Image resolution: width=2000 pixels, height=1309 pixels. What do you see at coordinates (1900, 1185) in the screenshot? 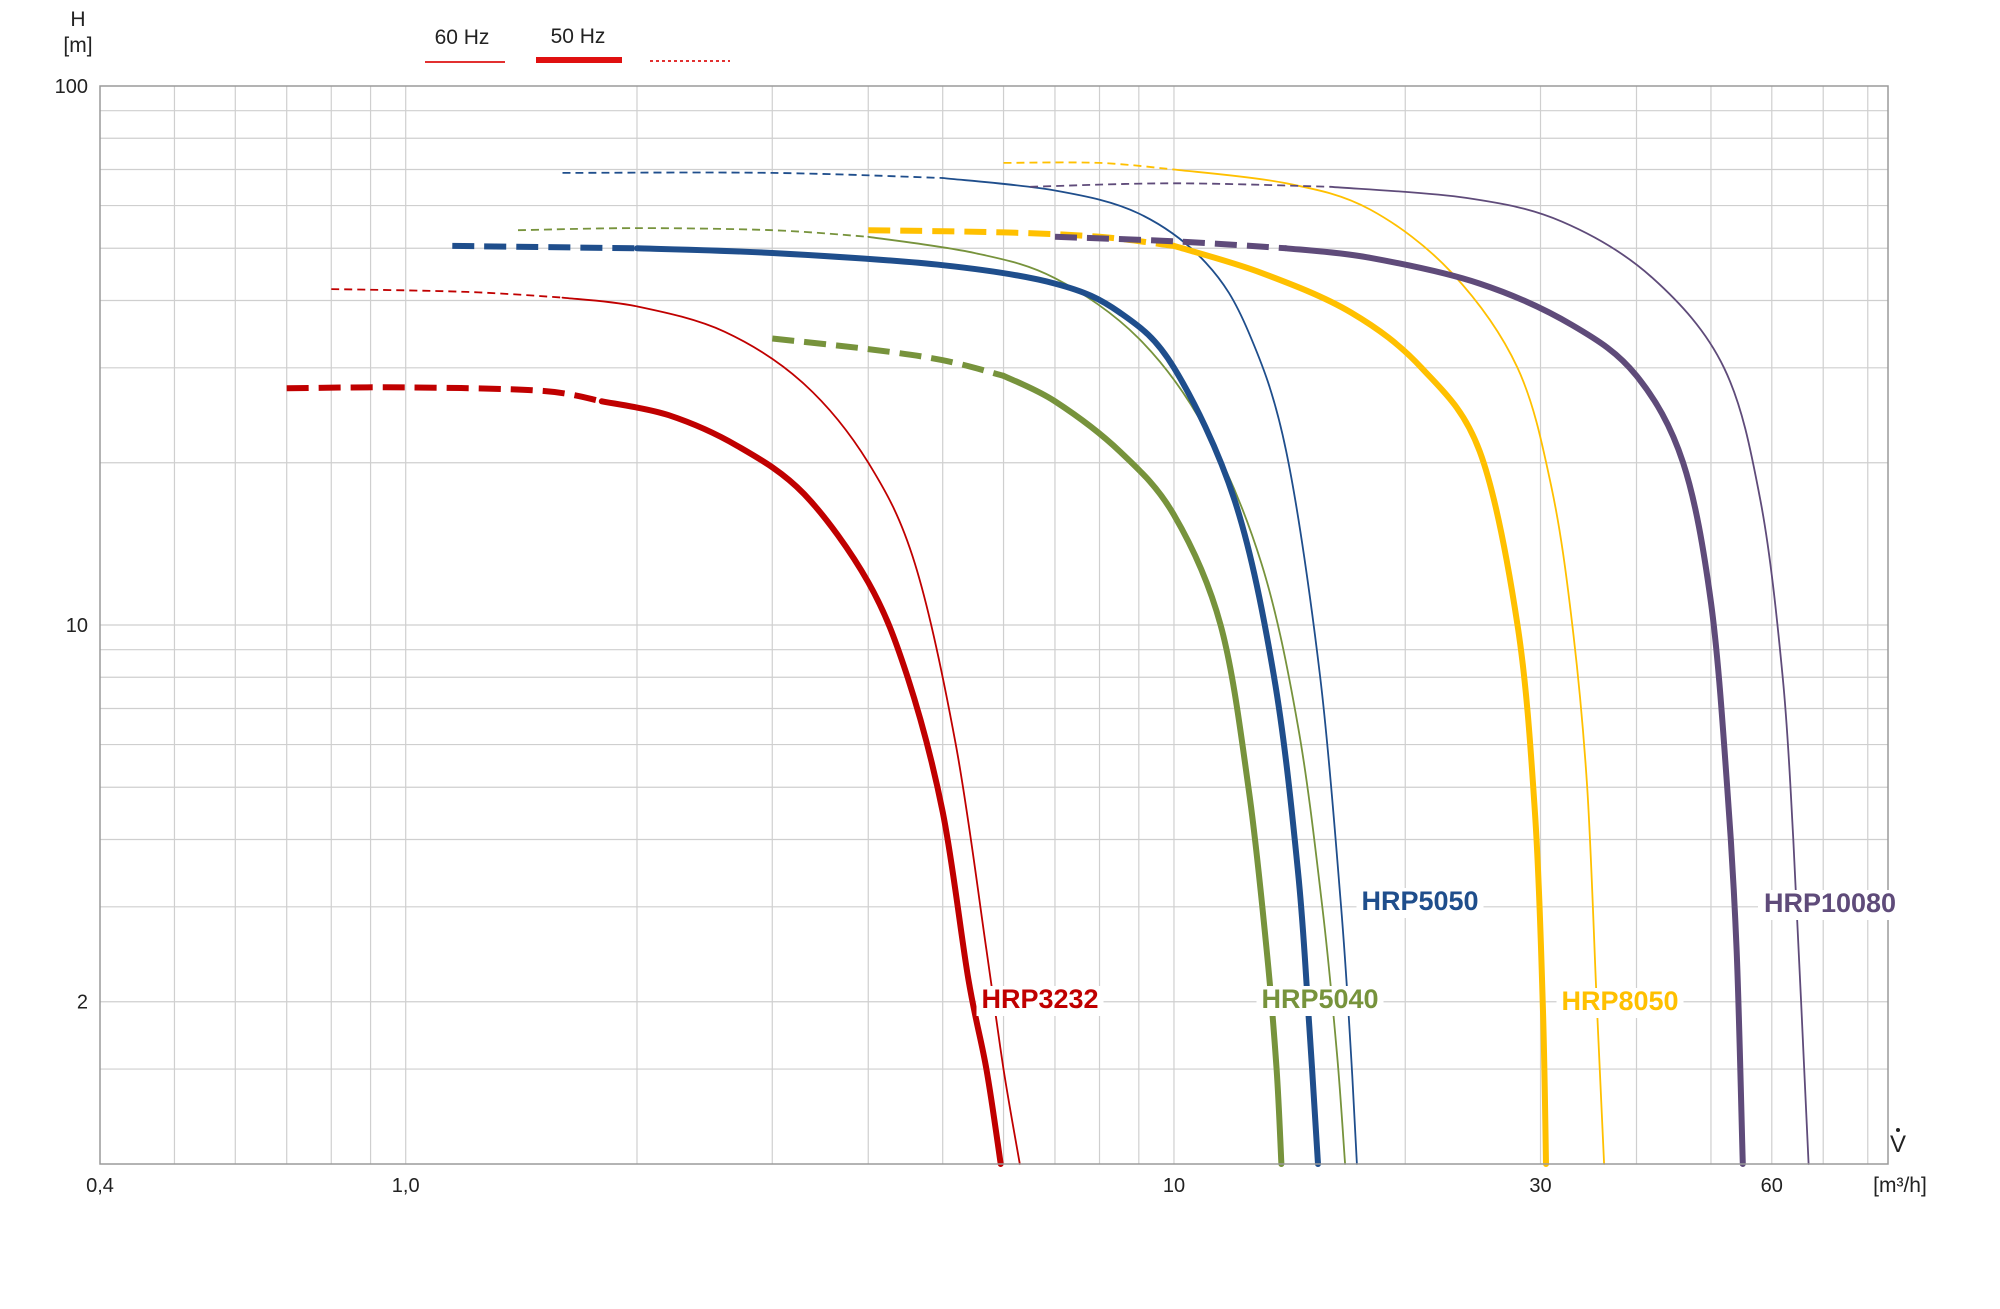
I see `x-axis-unit: [m³/h]` at bounding box center [1900, 1185].